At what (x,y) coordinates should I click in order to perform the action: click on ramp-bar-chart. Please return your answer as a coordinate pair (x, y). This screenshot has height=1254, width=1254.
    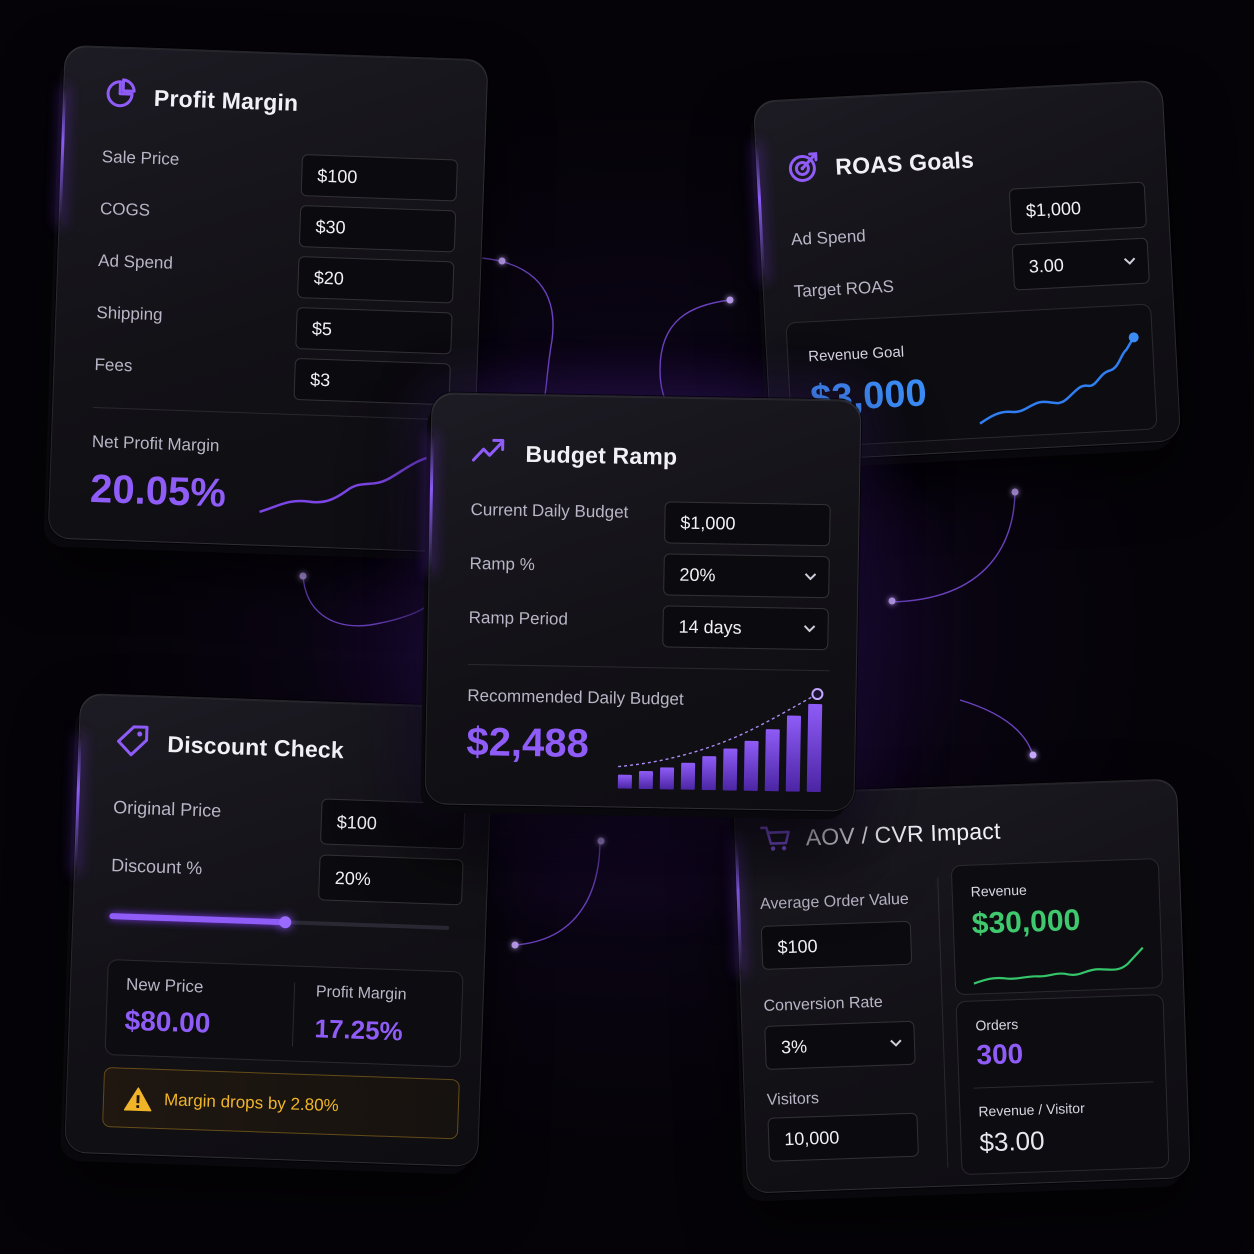
    Looking at the image, I should click on (720, 740).